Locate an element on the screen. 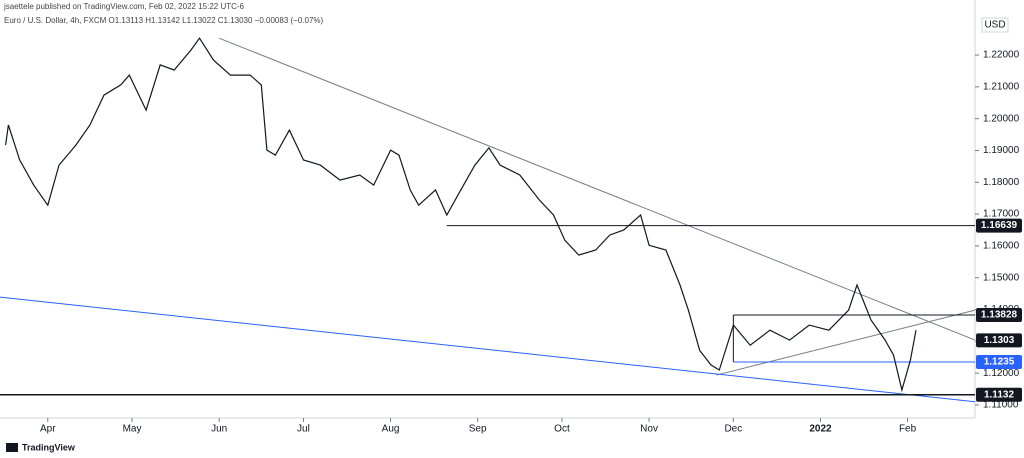 This screenshot has width=1024, height=458. y-tick-label: 1.18000 is located at coordinates (1001, 182).